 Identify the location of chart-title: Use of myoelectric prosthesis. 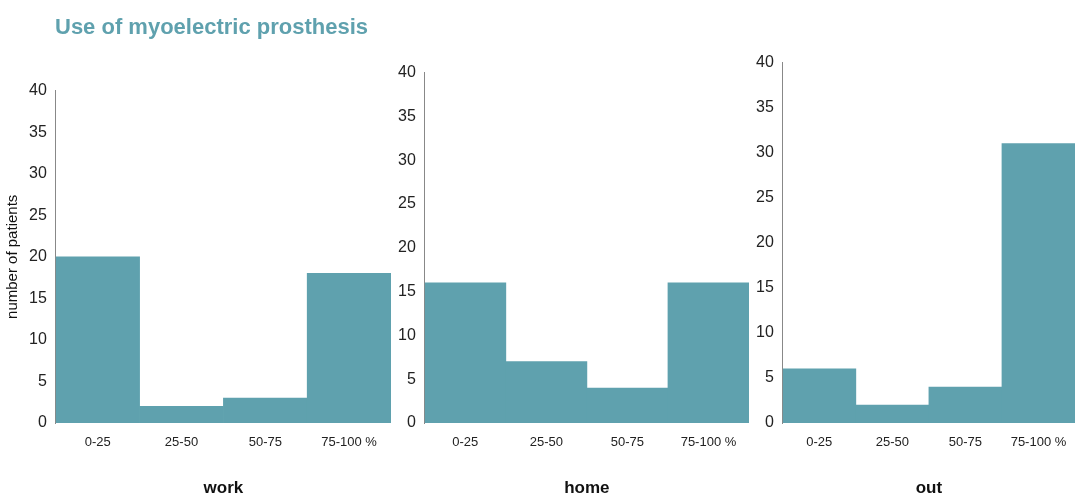
(212, 27).